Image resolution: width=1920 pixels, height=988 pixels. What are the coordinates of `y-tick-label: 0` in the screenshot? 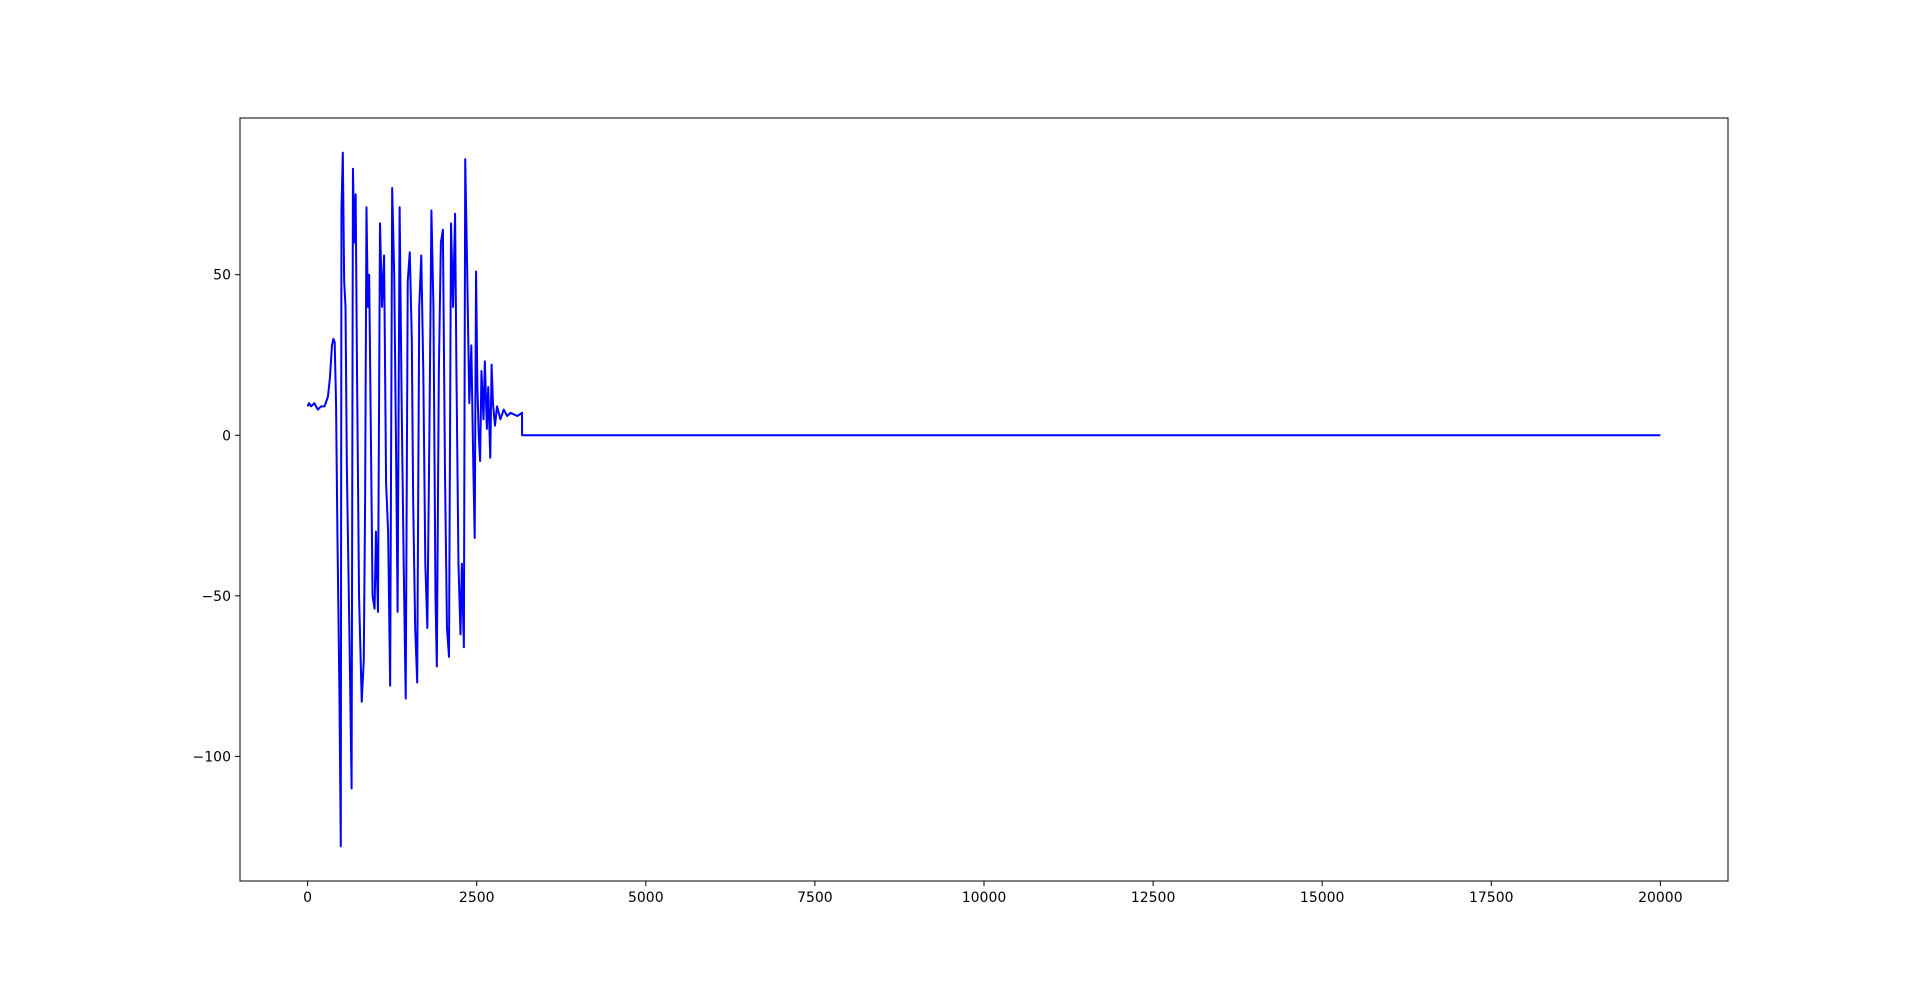 It's located at (226, 436).